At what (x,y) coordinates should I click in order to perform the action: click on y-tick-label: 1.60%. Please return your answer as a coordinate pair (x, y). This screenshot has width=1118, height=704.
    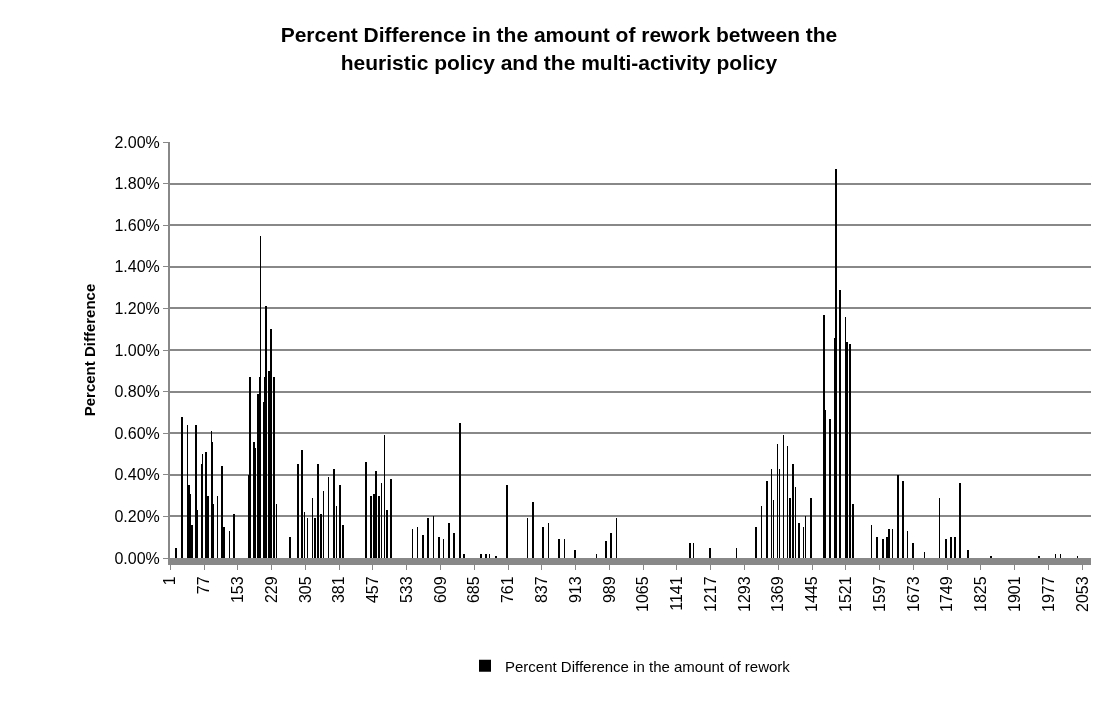
    Looking at the image, I should click on (137, 225).